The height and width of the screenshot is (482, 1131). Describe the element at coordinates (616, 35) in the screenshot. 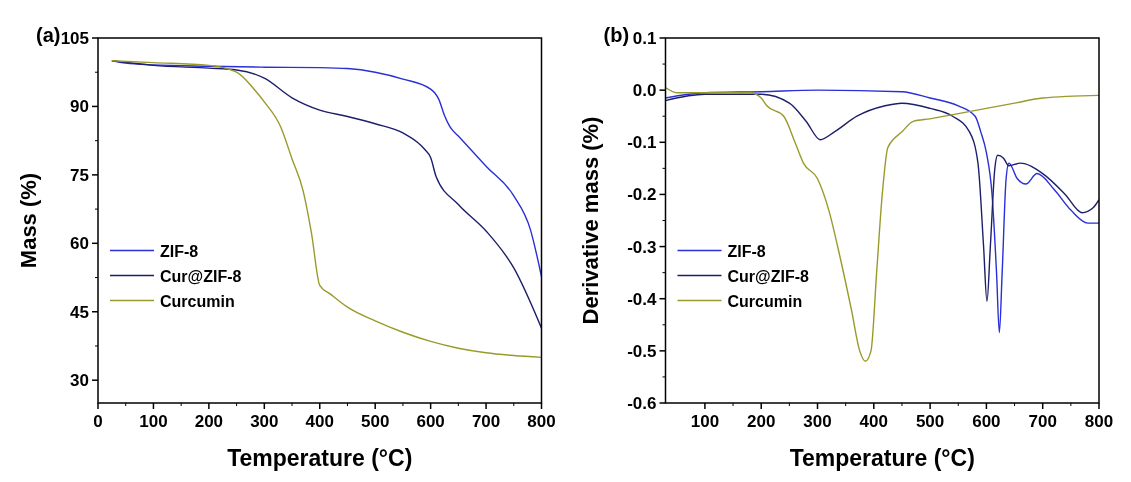

I see `chart-title: (b)` at that location.